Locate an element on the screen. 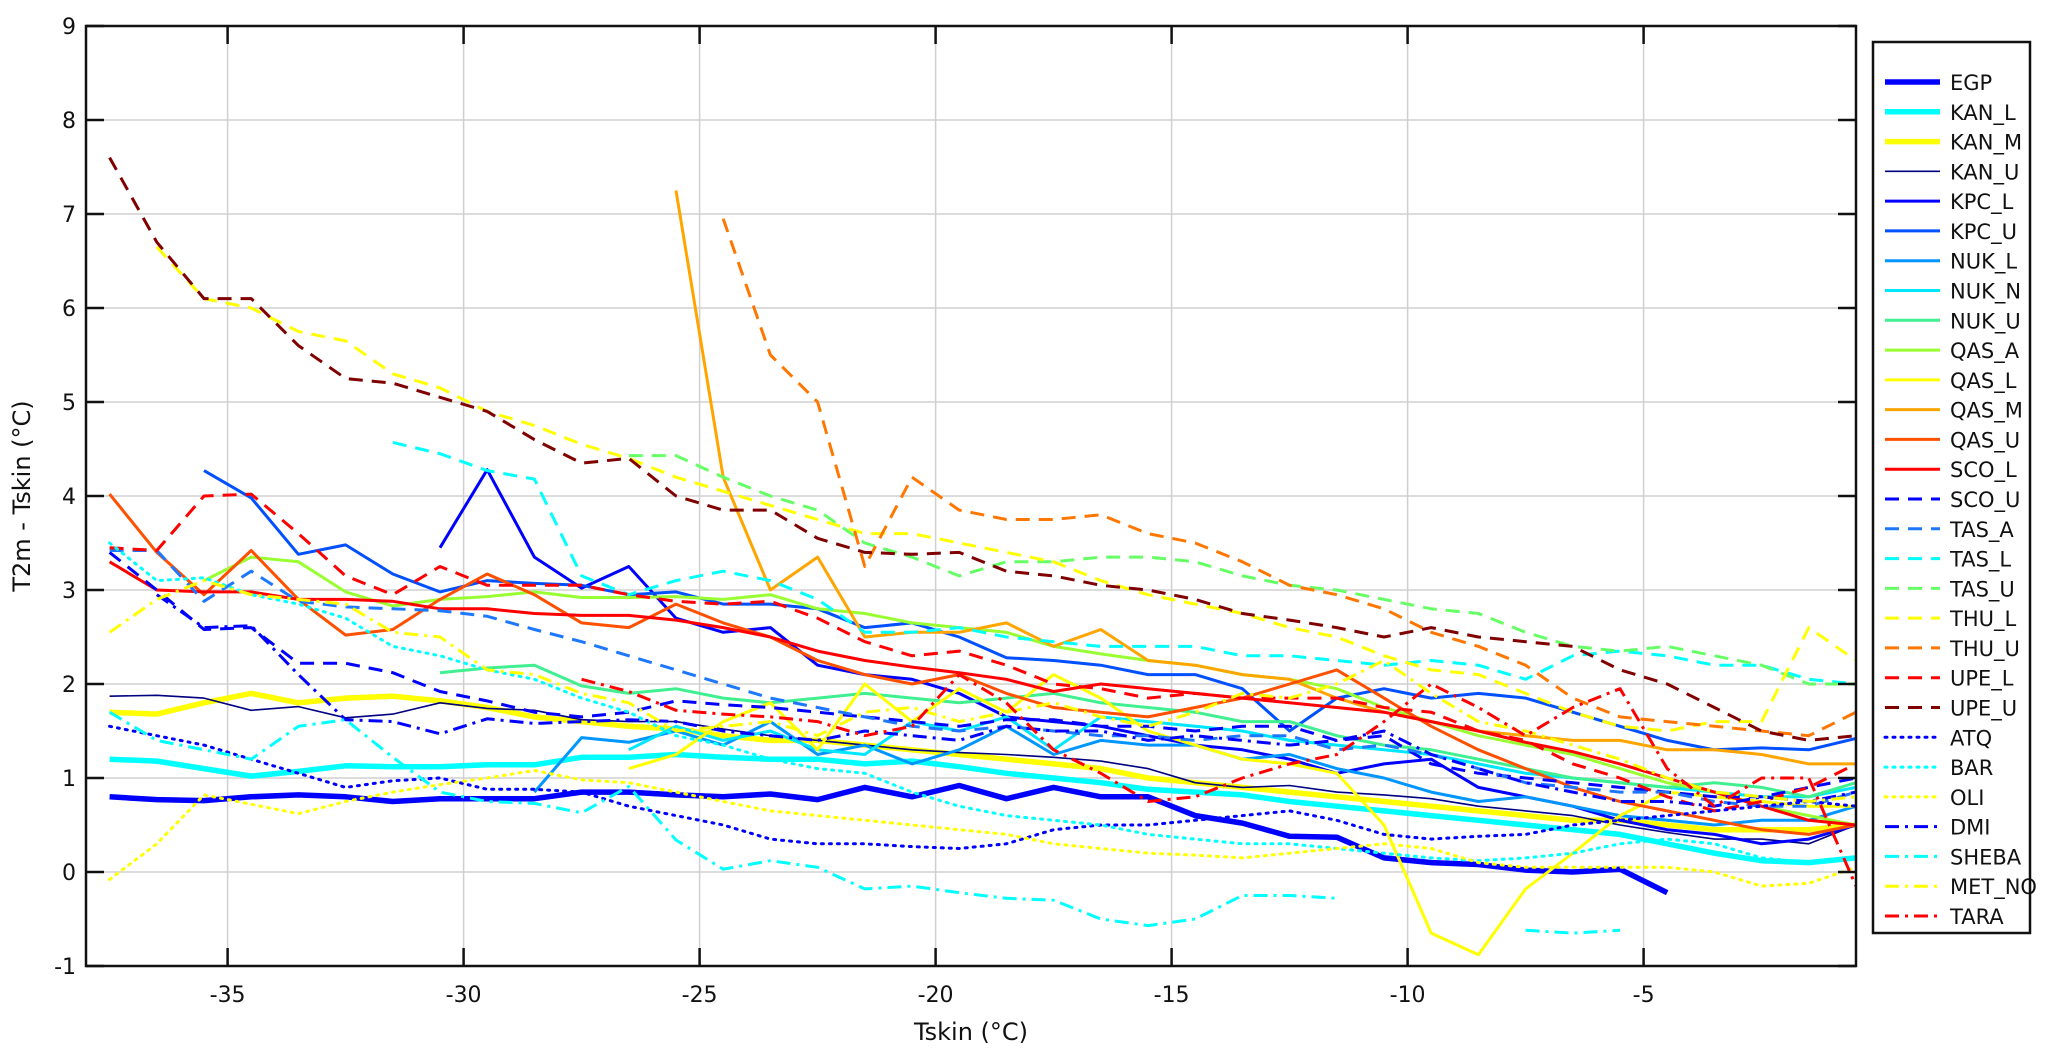 The height and width of the screenshot is (1058, 2067). y-tick-label: 1 is located at coordinates (69, 779).